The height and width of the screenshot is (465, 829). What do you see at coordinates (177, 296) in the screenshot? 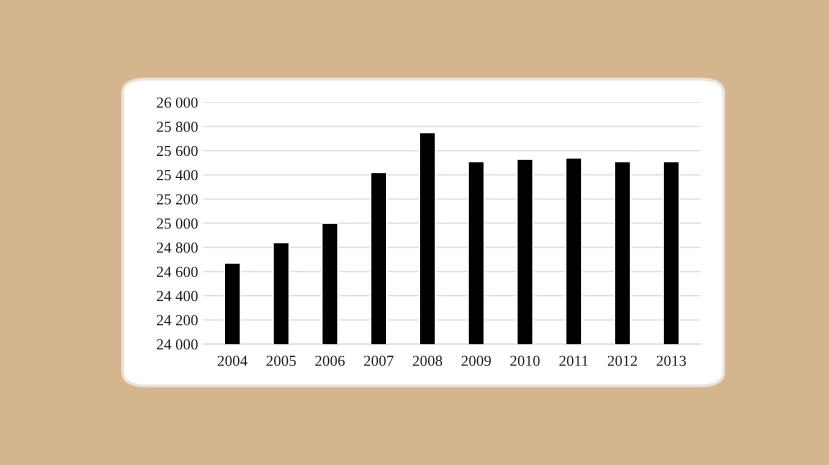
I see `y-tick-label: 24 400` at bounding box center [177, 296].